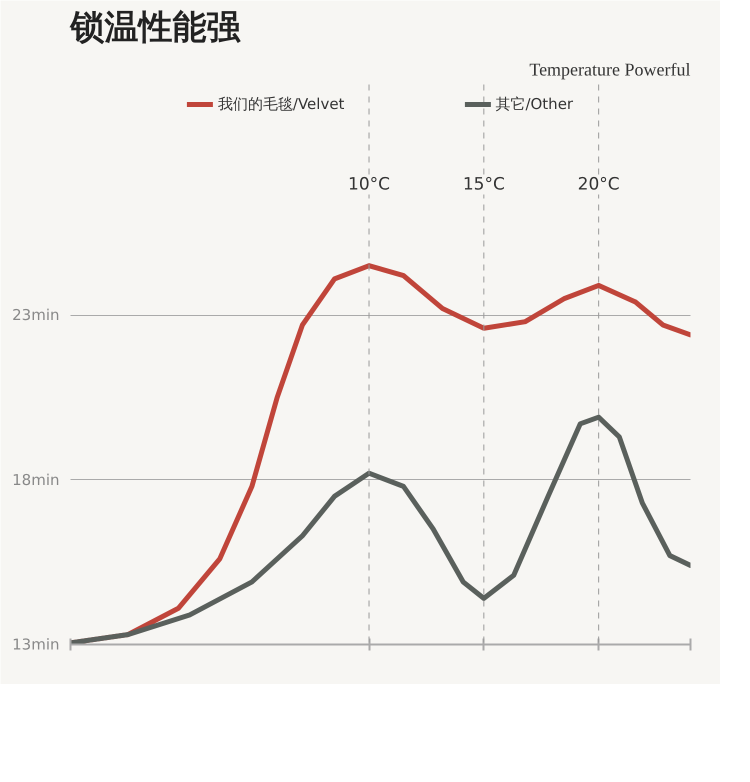  I want to click on ref-line-label: 20°C, so click(599, 184).